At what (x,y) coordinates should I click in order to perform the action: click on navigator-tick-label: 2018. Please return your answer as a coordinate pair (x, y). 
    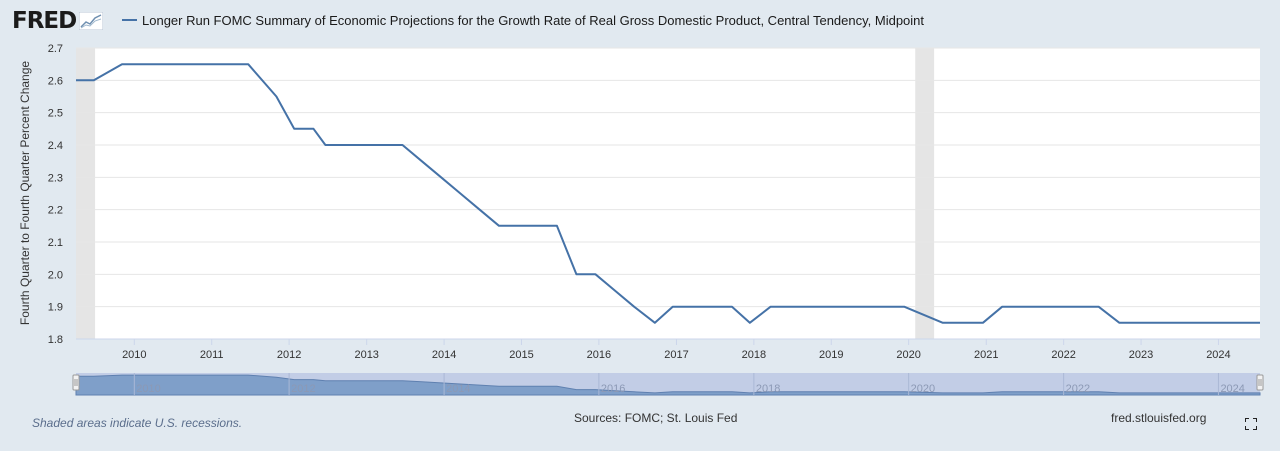
    Looking at the image, I should click on (768, 389).